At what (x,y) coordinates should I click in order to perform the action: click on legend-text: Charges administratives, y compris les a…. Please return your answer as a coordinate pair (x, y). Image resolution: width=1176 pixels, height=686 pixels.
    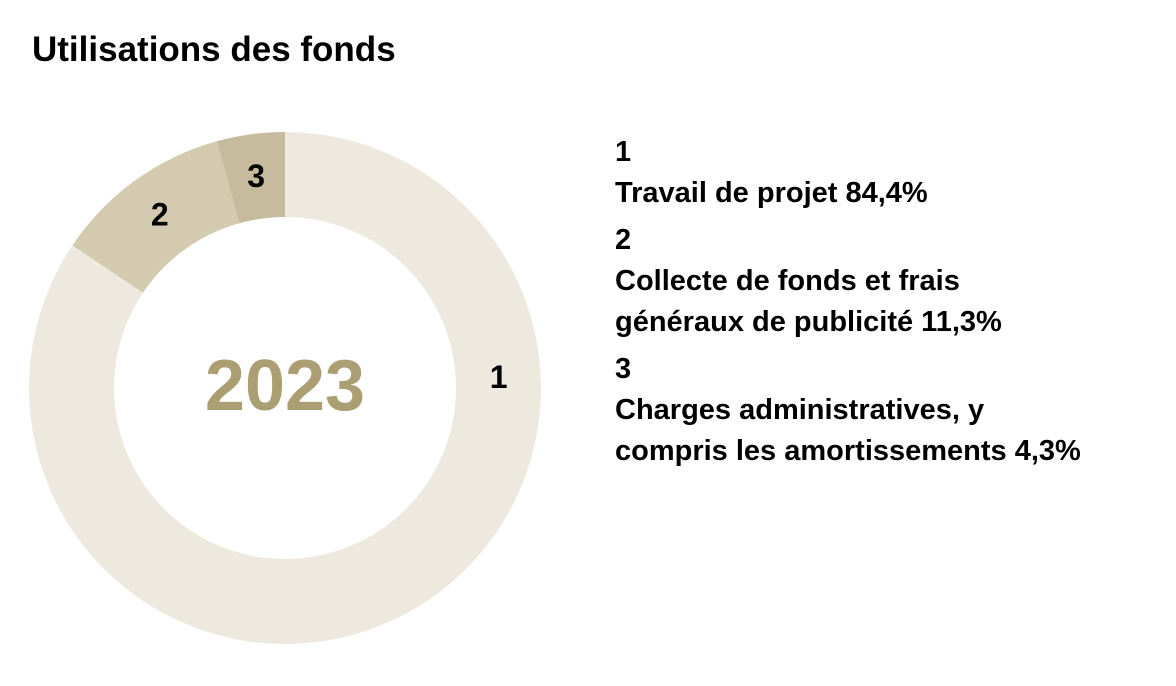
    Looking at the image, I should click on (848, 430).